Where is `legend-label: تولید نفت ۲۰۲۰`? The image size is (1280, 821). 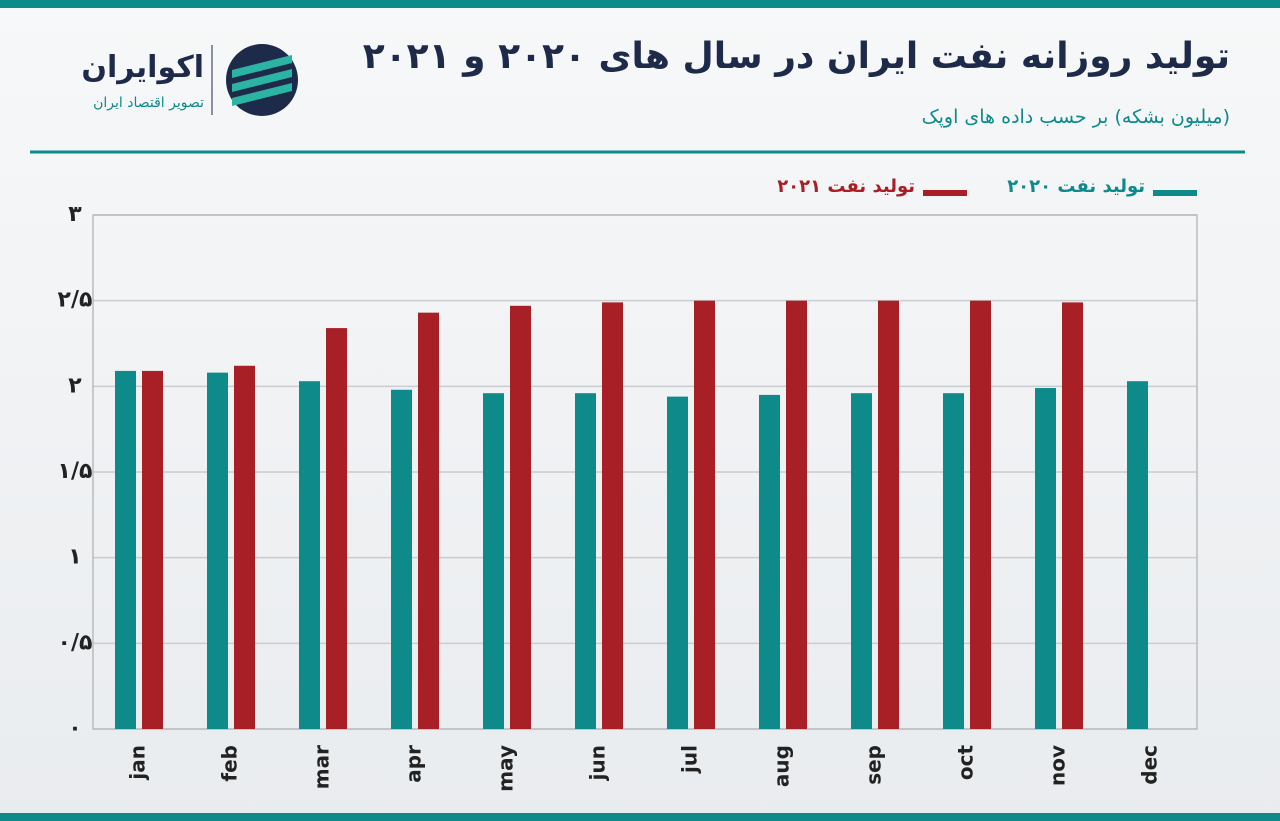 legend-label: تولید نفت ۲۰۲۰ is located at coordinates (1076, 186).